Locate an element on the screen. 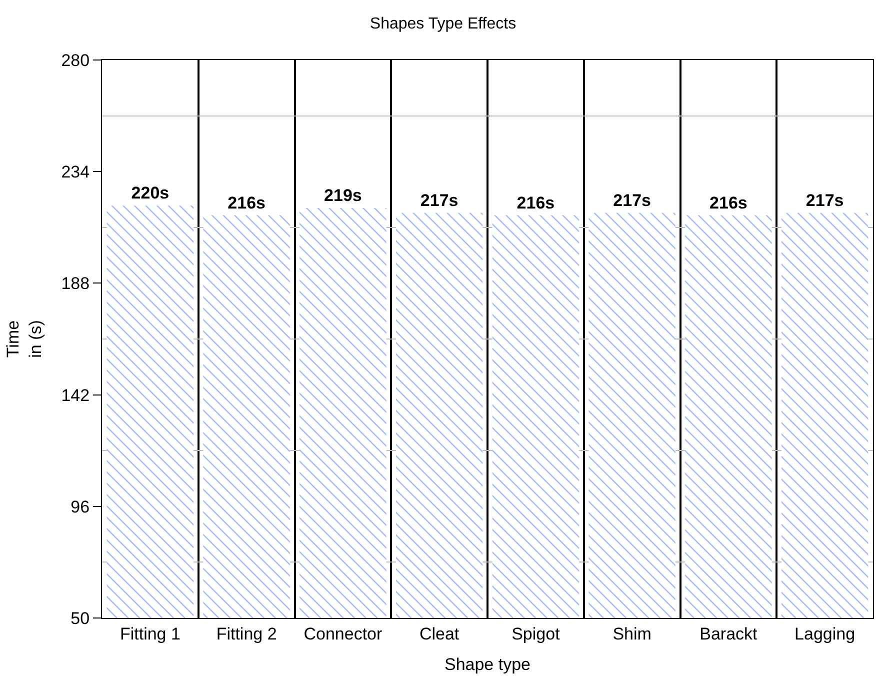 The height and width of the screenshot is (688, 886). y-tick-label: 50 is located at coordinates (80, 618).